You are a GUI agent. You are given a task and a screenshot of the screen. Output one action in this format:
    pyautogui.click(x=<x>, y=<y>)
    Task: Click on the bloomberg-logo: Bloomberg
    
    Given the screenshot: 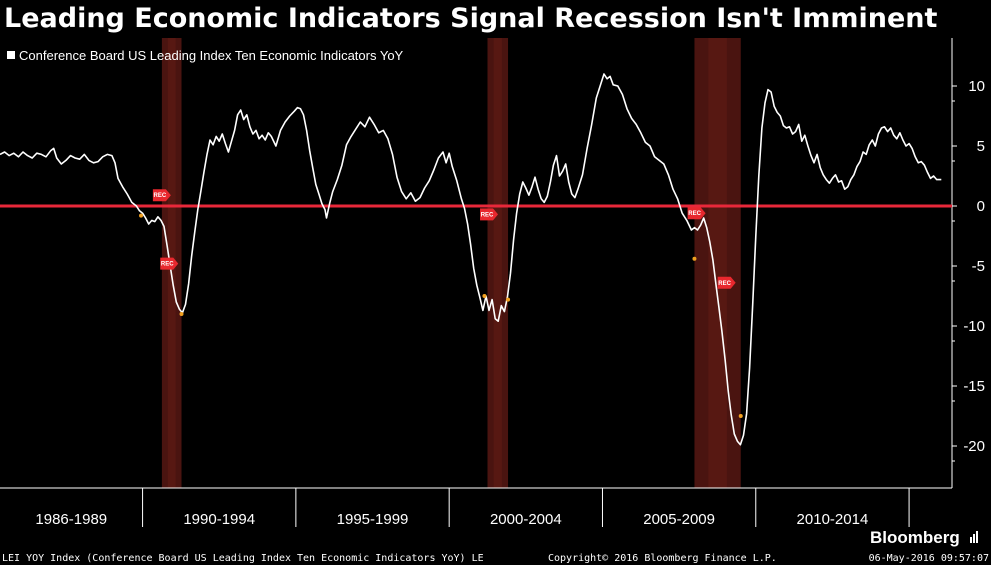 What is the action you would take?
    pyautogui.click(x=924, y=537)
    